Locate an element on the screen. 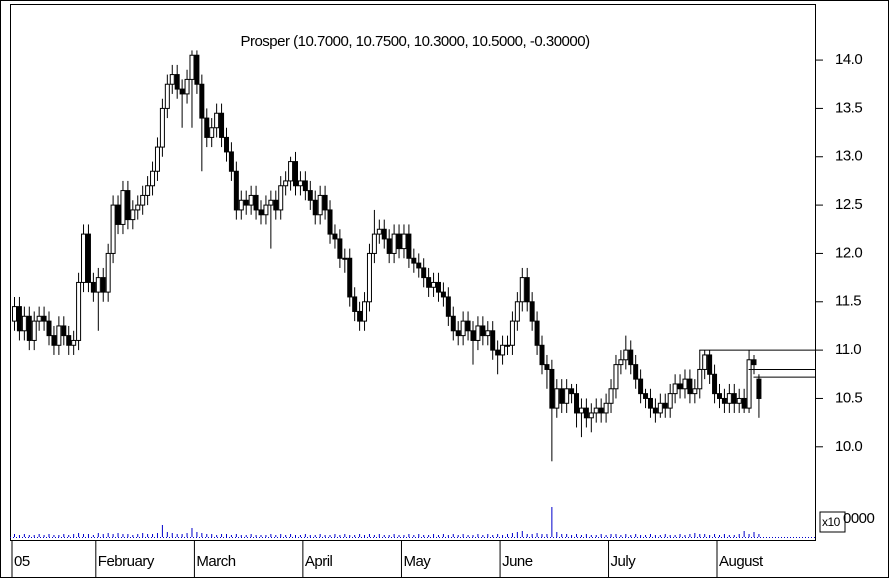  y-tick-label: 10.5 is located at coordinates (848, 397).